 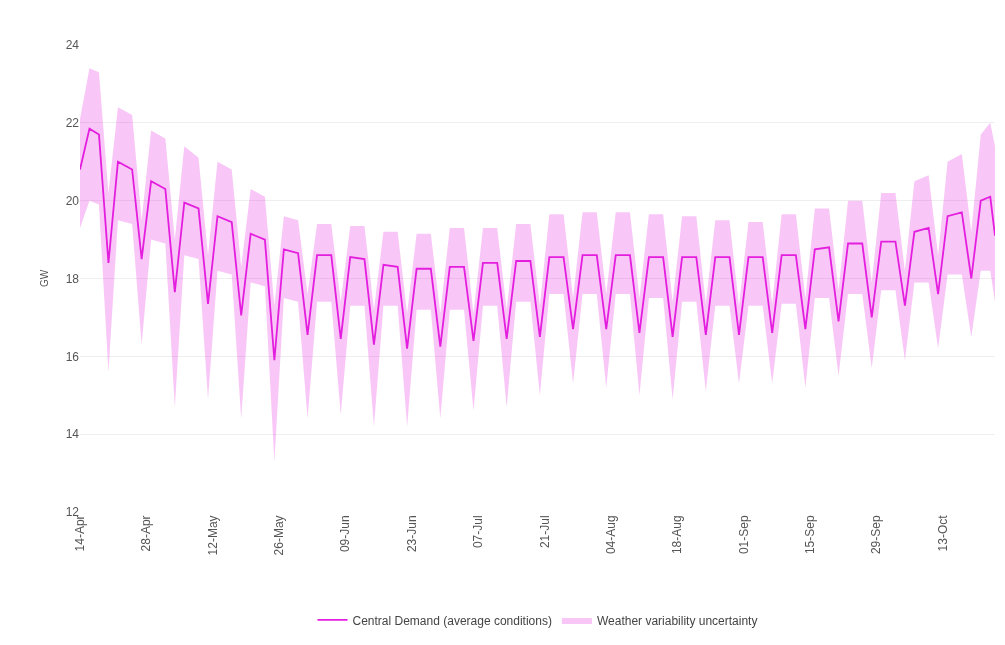 What do you see at coordinates (72, 434) in the screenshot?
I see `y-tick-label: 14` at bounding box center [72, 434].